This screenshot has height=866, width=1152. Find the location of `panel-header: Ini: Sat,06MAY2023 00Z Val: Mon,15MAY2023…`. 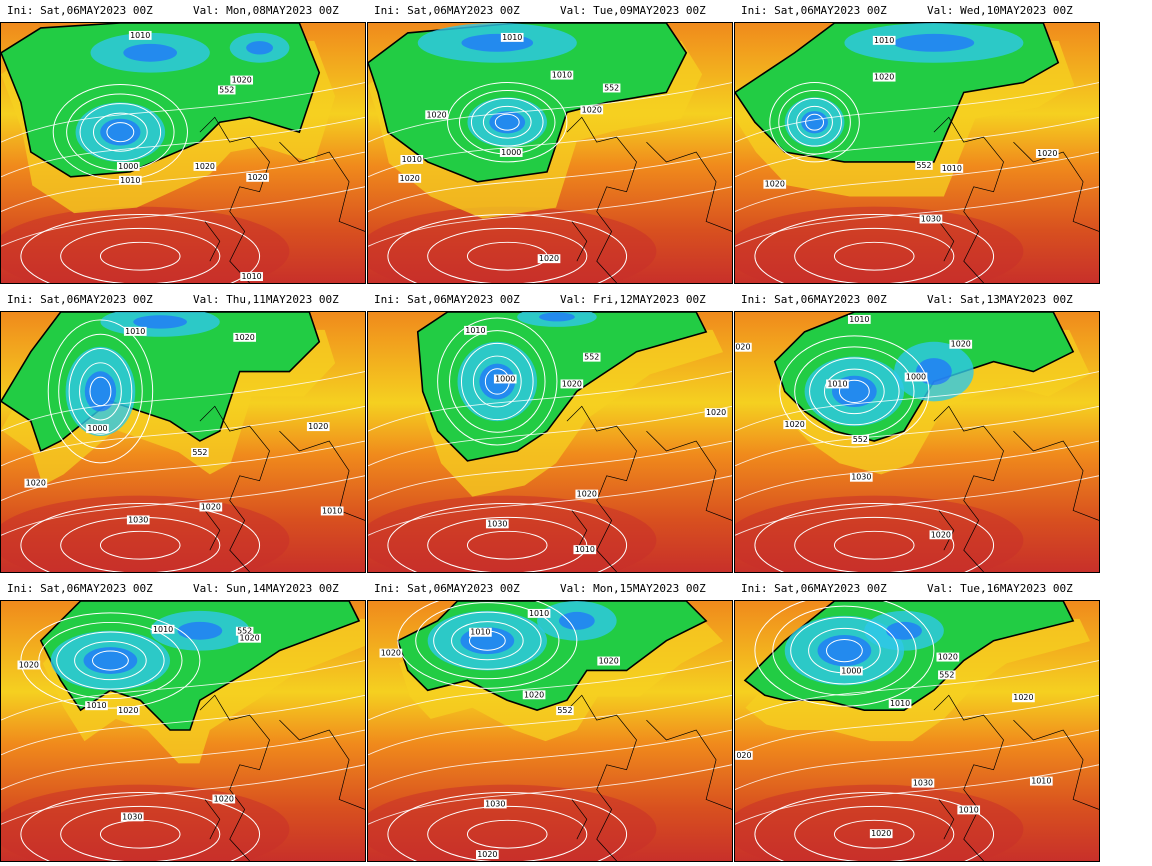

panel-header: Ini: Sat,06MAY2023 00Z Val: Mon,15MAY2023… is located at coordinates (550, 589).